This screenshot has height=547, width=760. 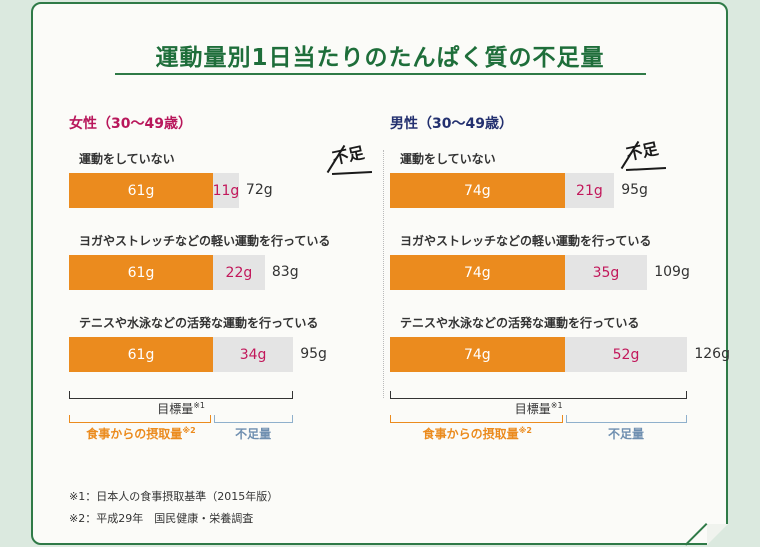 What do you see at coordinates (285, 272) in the screenshot?
I see `female-target-label: 83g` at bounding box center [285, 272].